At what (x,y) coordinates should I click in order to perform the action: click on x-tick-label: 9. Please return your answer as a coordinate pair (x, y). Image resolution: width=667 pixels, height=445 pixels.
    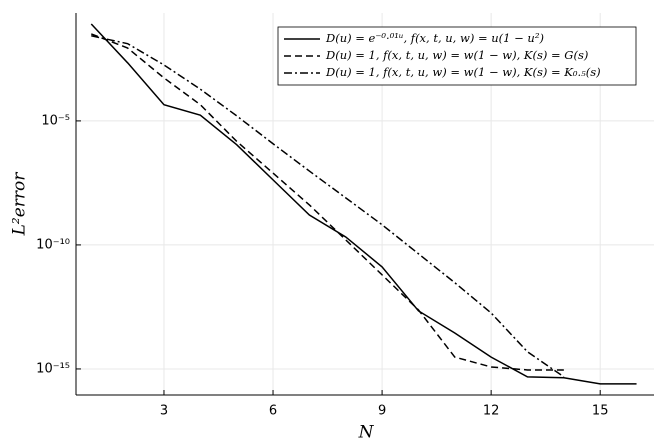
    Looking at the image, I should click on (382, 411).